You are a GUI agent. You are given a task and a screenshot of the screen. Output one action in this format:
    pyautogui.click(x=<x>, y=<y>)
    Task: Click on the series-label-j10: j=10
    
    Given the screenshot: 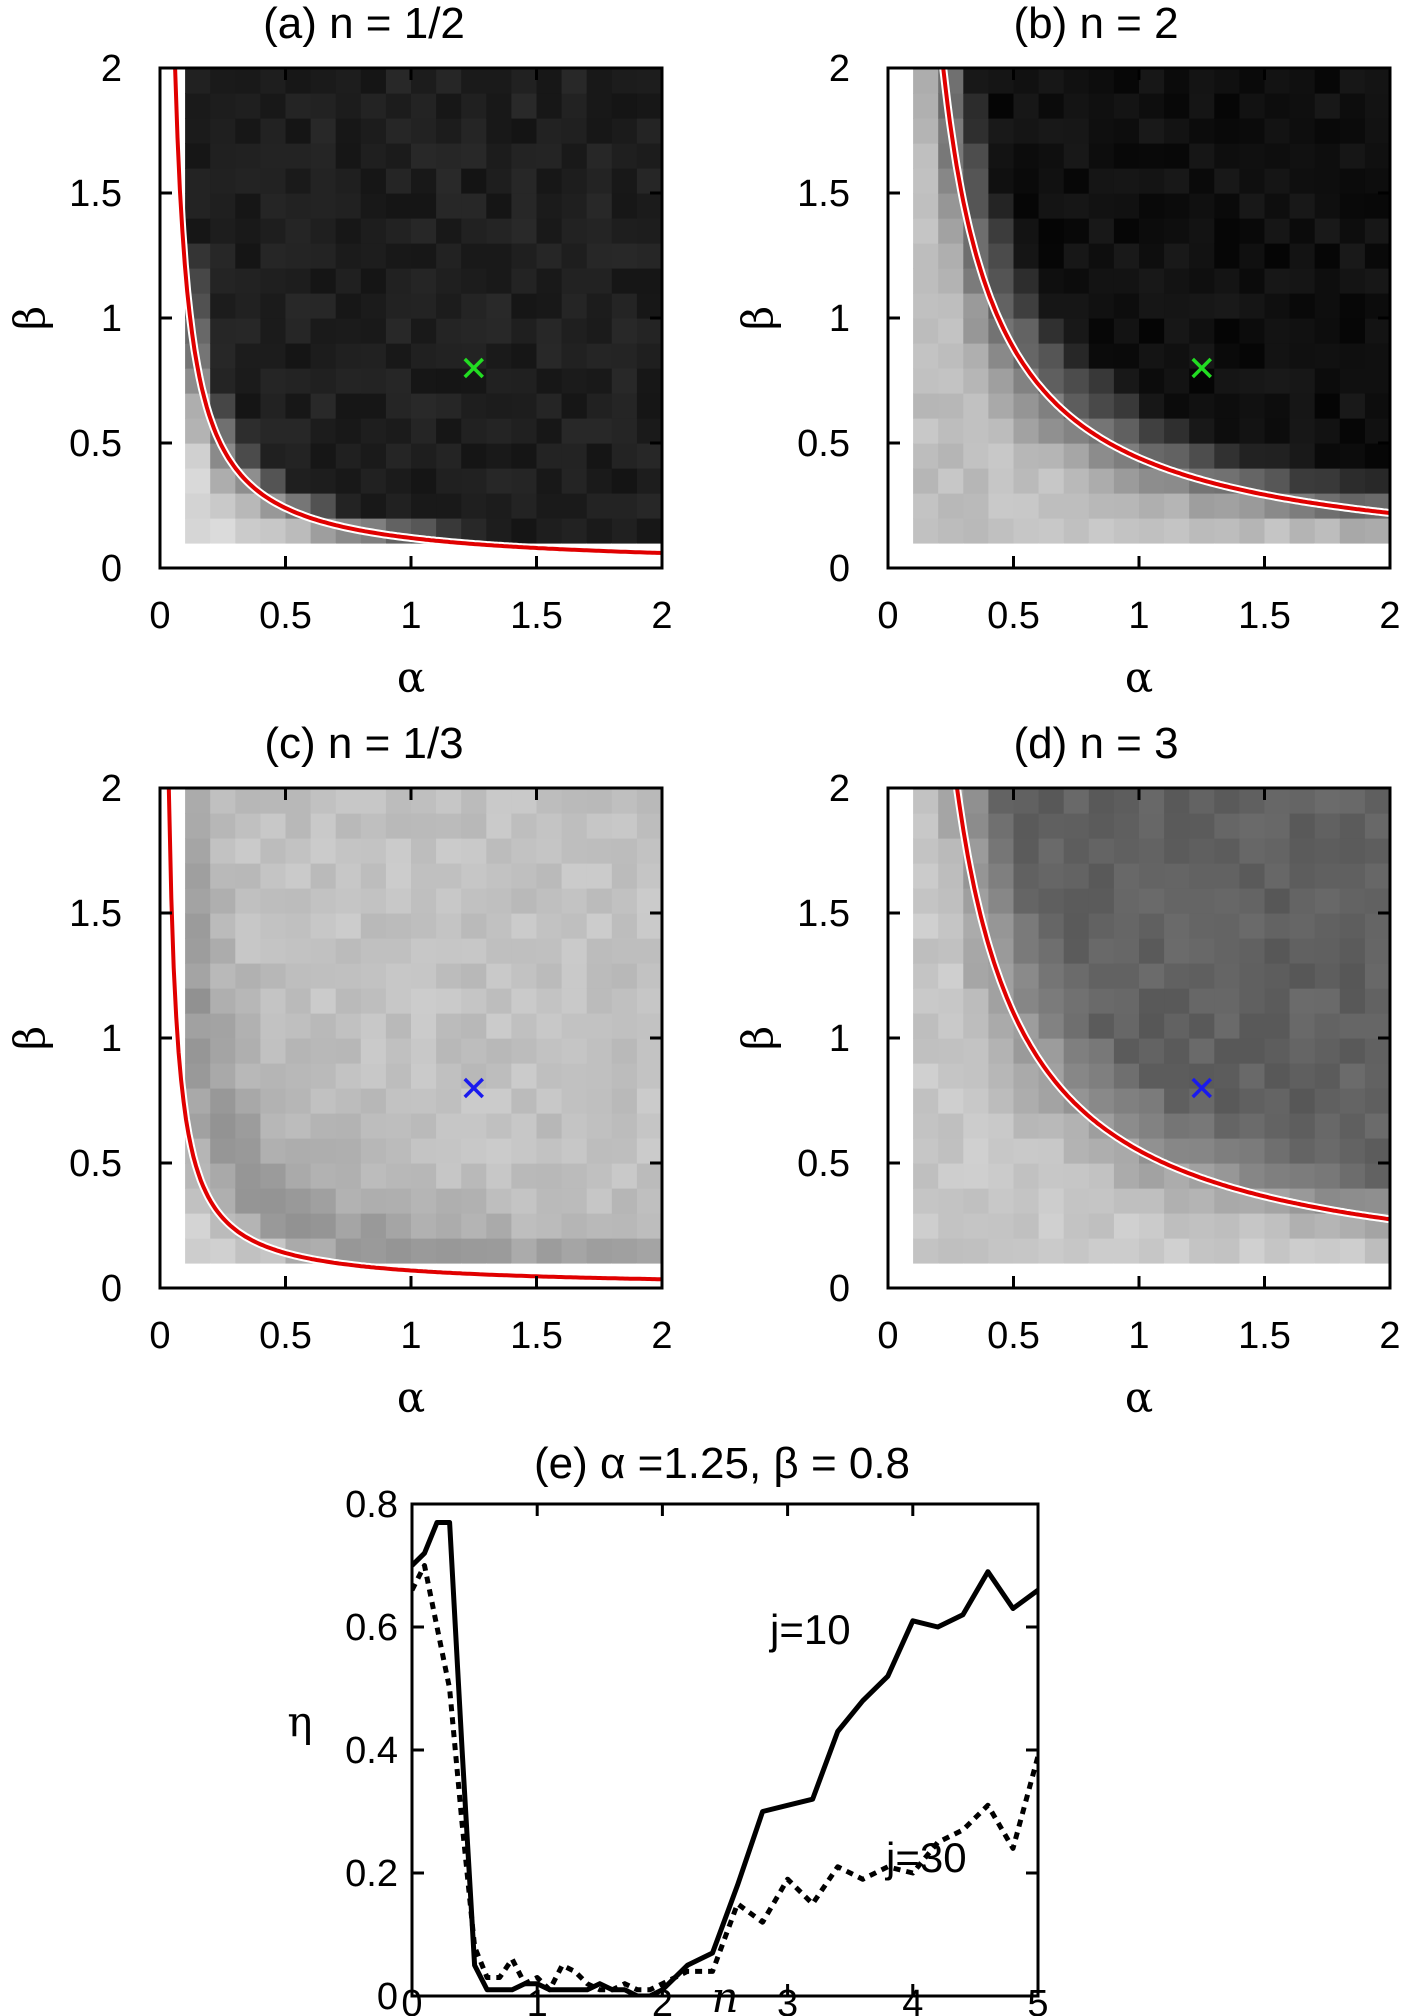 What is the action you would take?
    pyautogui.click(x=809, y=1629)
    